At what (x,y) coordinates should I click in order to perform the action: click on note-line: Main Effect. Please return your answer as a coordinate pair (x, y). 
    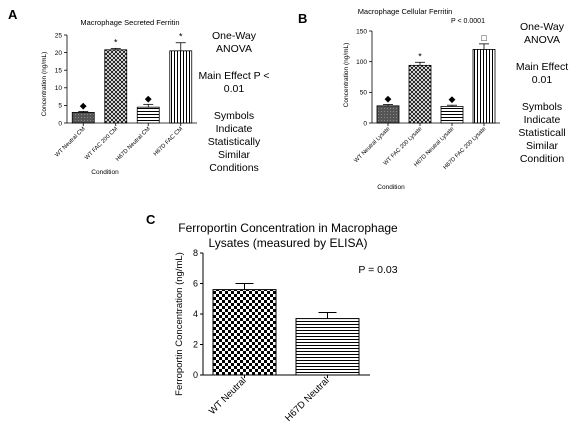
    Looking at the image, I should click on (542, 67).